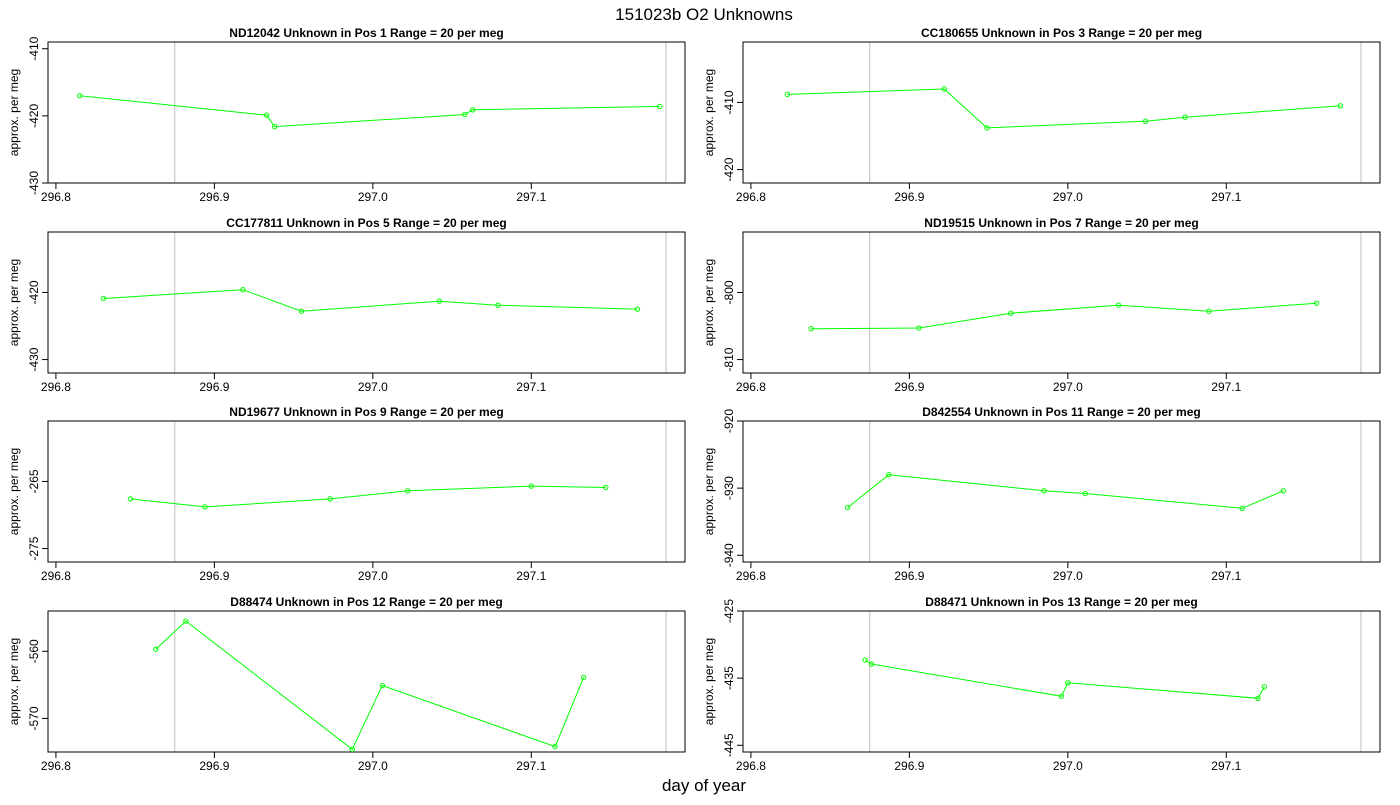  I want to click on x-axis-label: day of year, so click(704, 785).